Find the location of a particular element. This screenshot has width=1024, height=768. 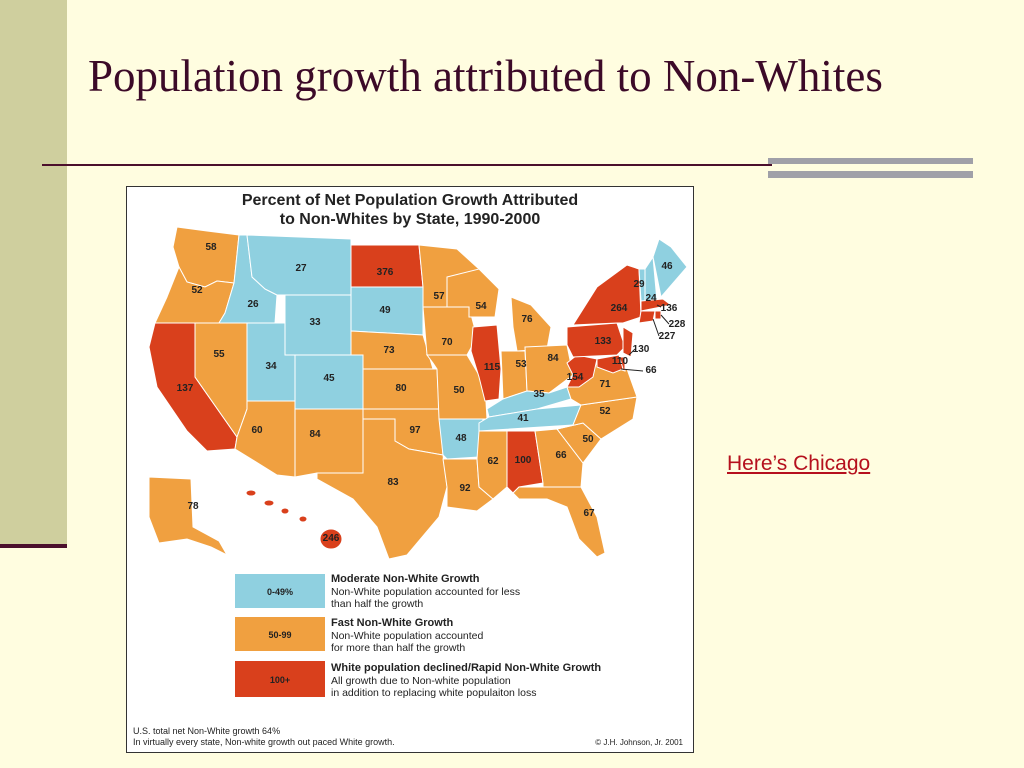

label-ne: 73 is located at coordinates (389, 350).